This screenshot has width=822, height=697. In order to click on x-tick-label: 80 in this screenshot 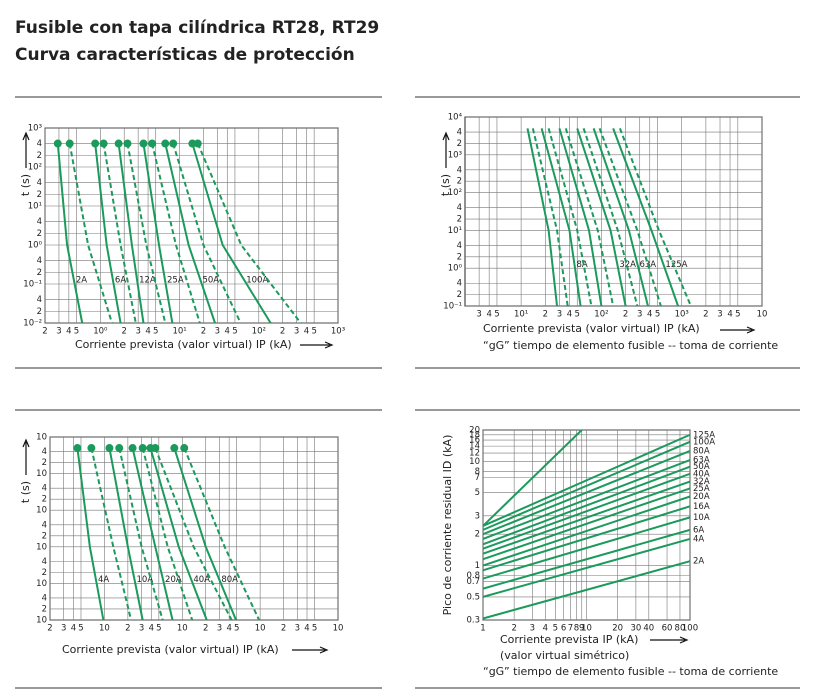, I will do `click(680, 629)`.